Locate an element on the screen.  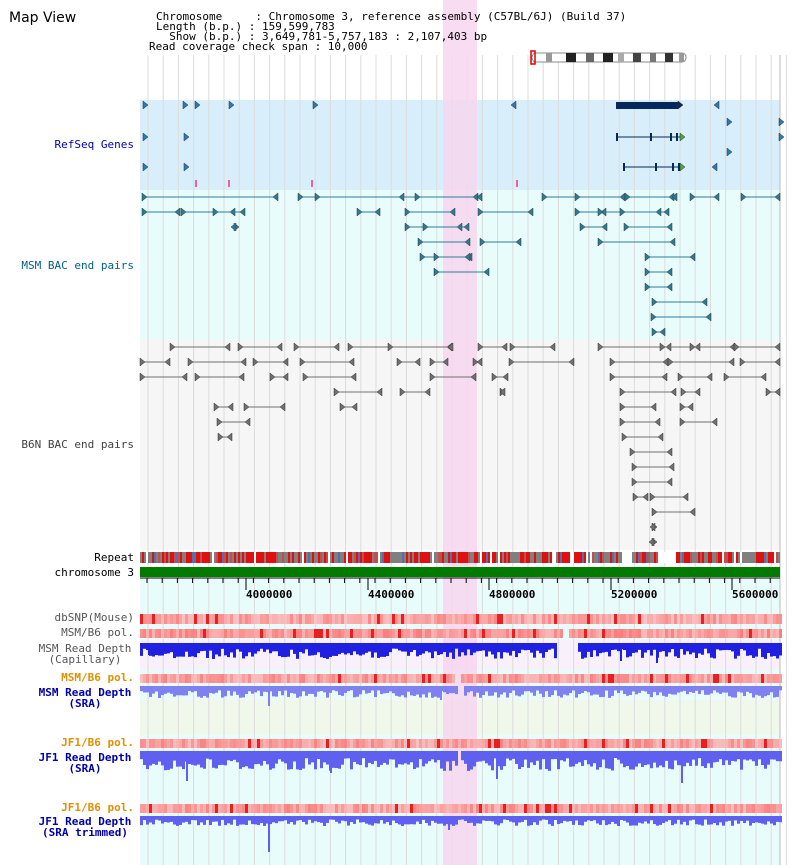
track-label-msm-depth-sra: MSM Read Depth (SRA) is located at coordinates (85, 698).